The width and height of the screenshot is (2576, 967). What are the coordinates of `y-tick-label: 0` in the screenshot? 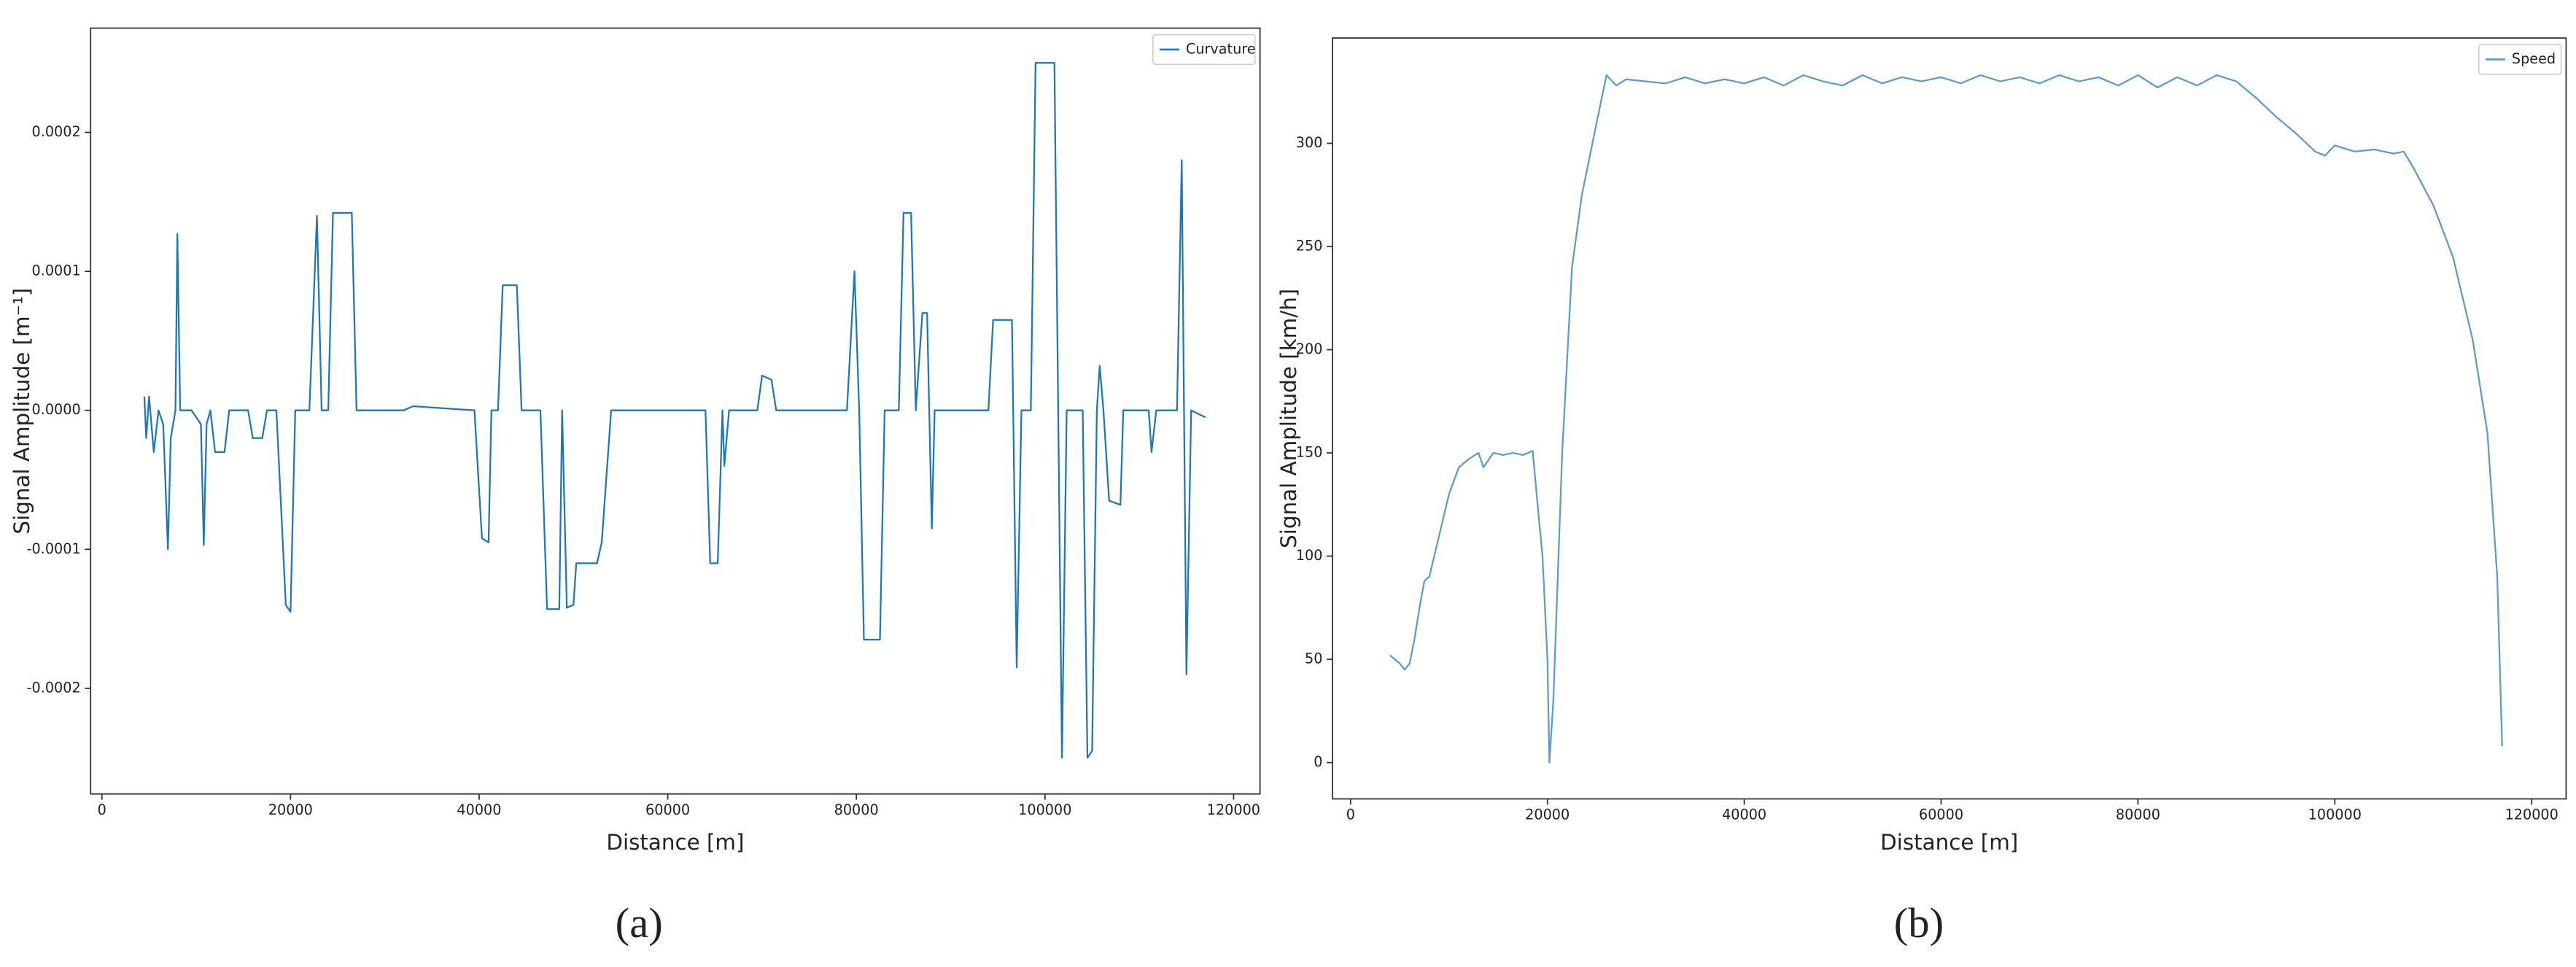 It's located at (1318, 762).